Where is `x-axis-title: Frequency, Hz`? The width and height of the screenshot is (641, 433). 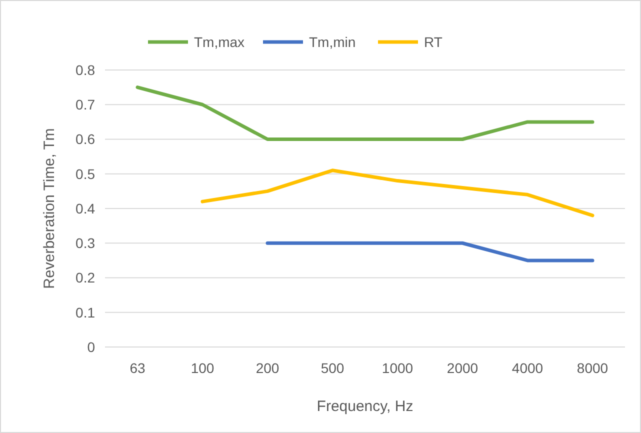
x-axis-title: Frequency, Hz is located at coordinates (365, 406).